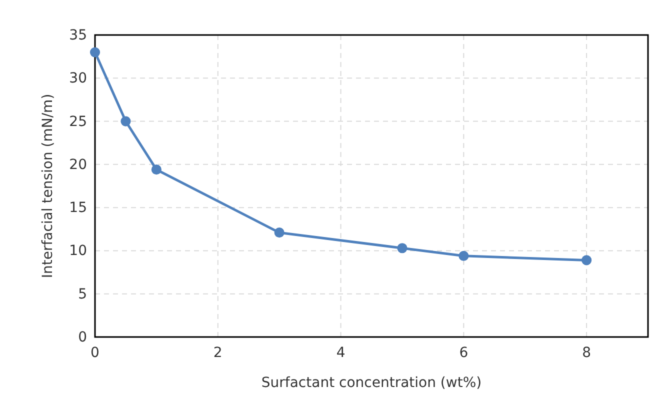 The height and width of the screenshot is (407, 663). Describe the element at coordinates (78, 78) in the screenshot. I see `y-tick-label: 30` at that location.